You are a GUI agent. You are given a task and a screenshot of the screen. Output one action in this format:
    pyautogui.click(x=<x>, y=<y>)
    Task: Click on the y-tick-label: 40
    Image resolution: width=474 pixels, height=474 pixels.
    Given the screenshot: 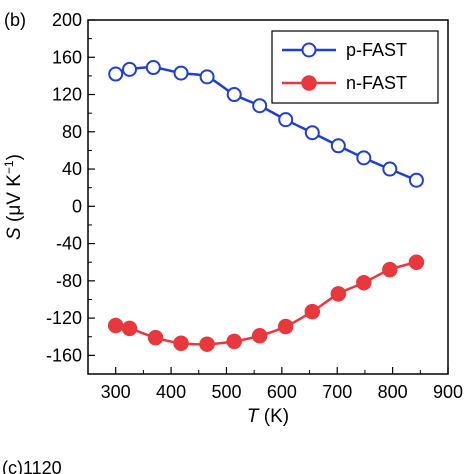 What is the action you would take?
    pyautogui.click(x=72, y=169)
    